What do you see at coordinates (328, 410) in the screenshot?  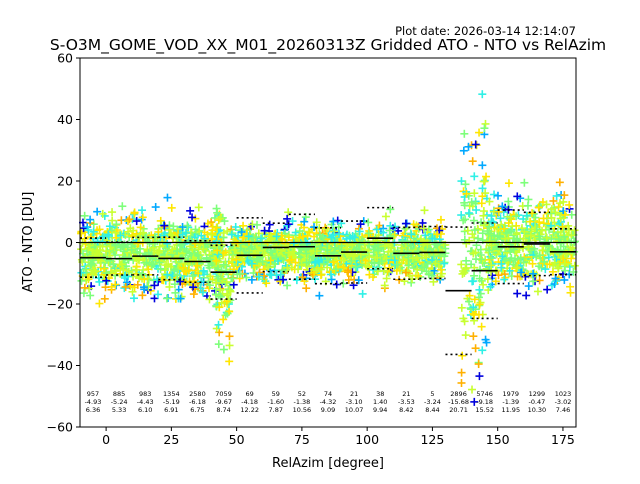 I see `bin-std-label: 9.09` at bounding box center [328, 410].